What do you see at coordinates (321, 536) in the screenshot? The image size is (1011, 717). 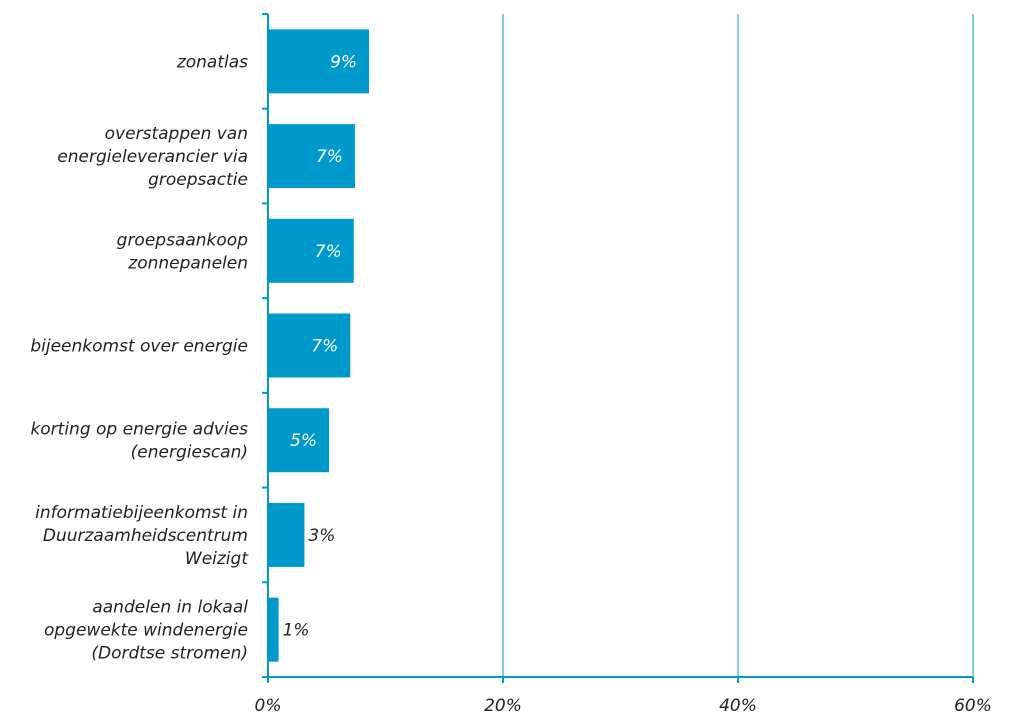 I see `data-label: 3%` at bounding box center [321, 536].